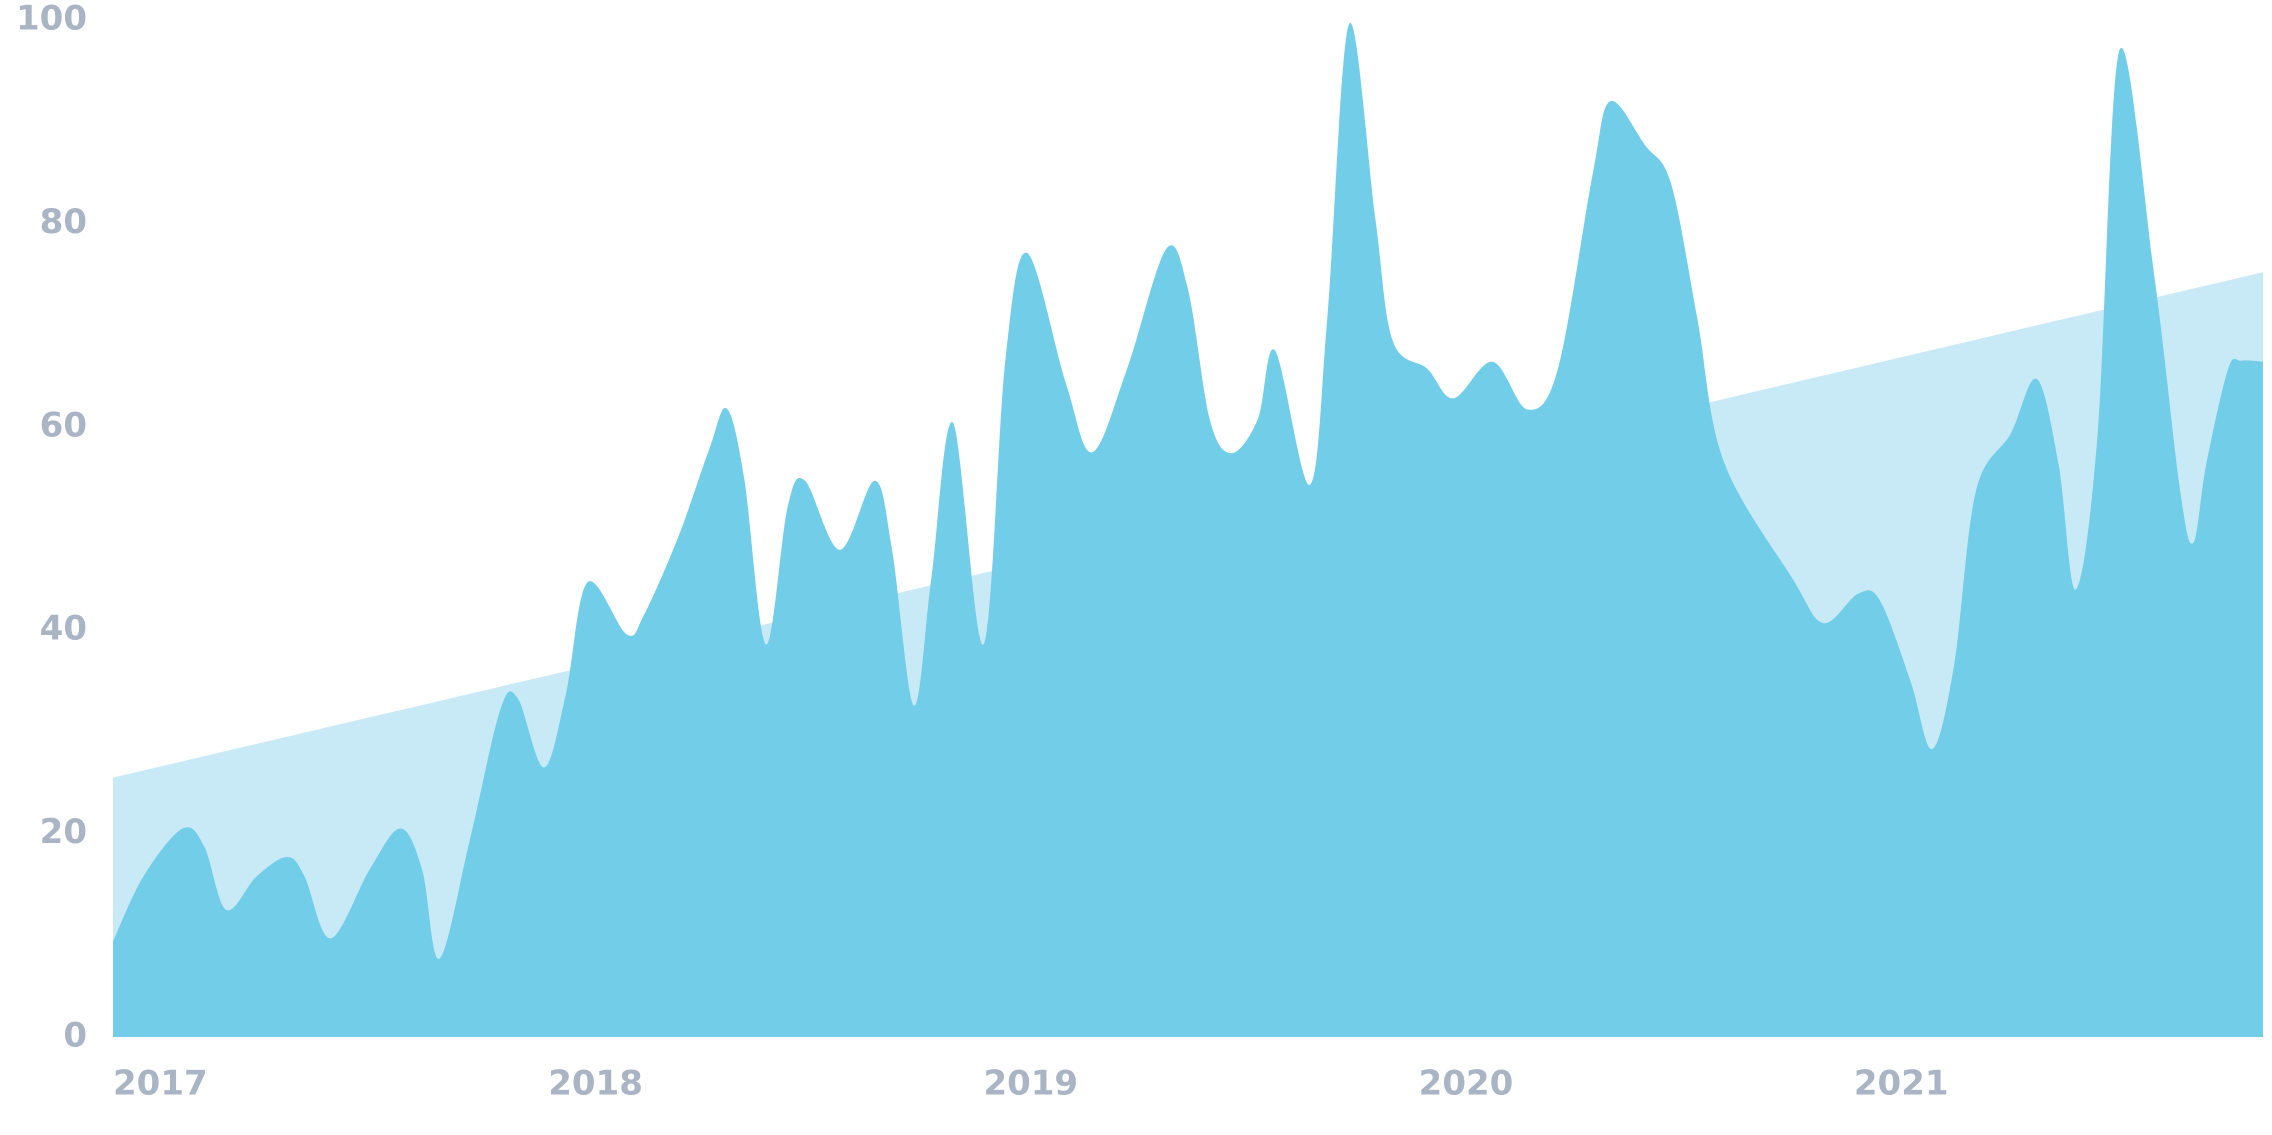  Describe the element at coordinates (63, 425) in the screenshot. I see `y-tick-label: 60` at that location.